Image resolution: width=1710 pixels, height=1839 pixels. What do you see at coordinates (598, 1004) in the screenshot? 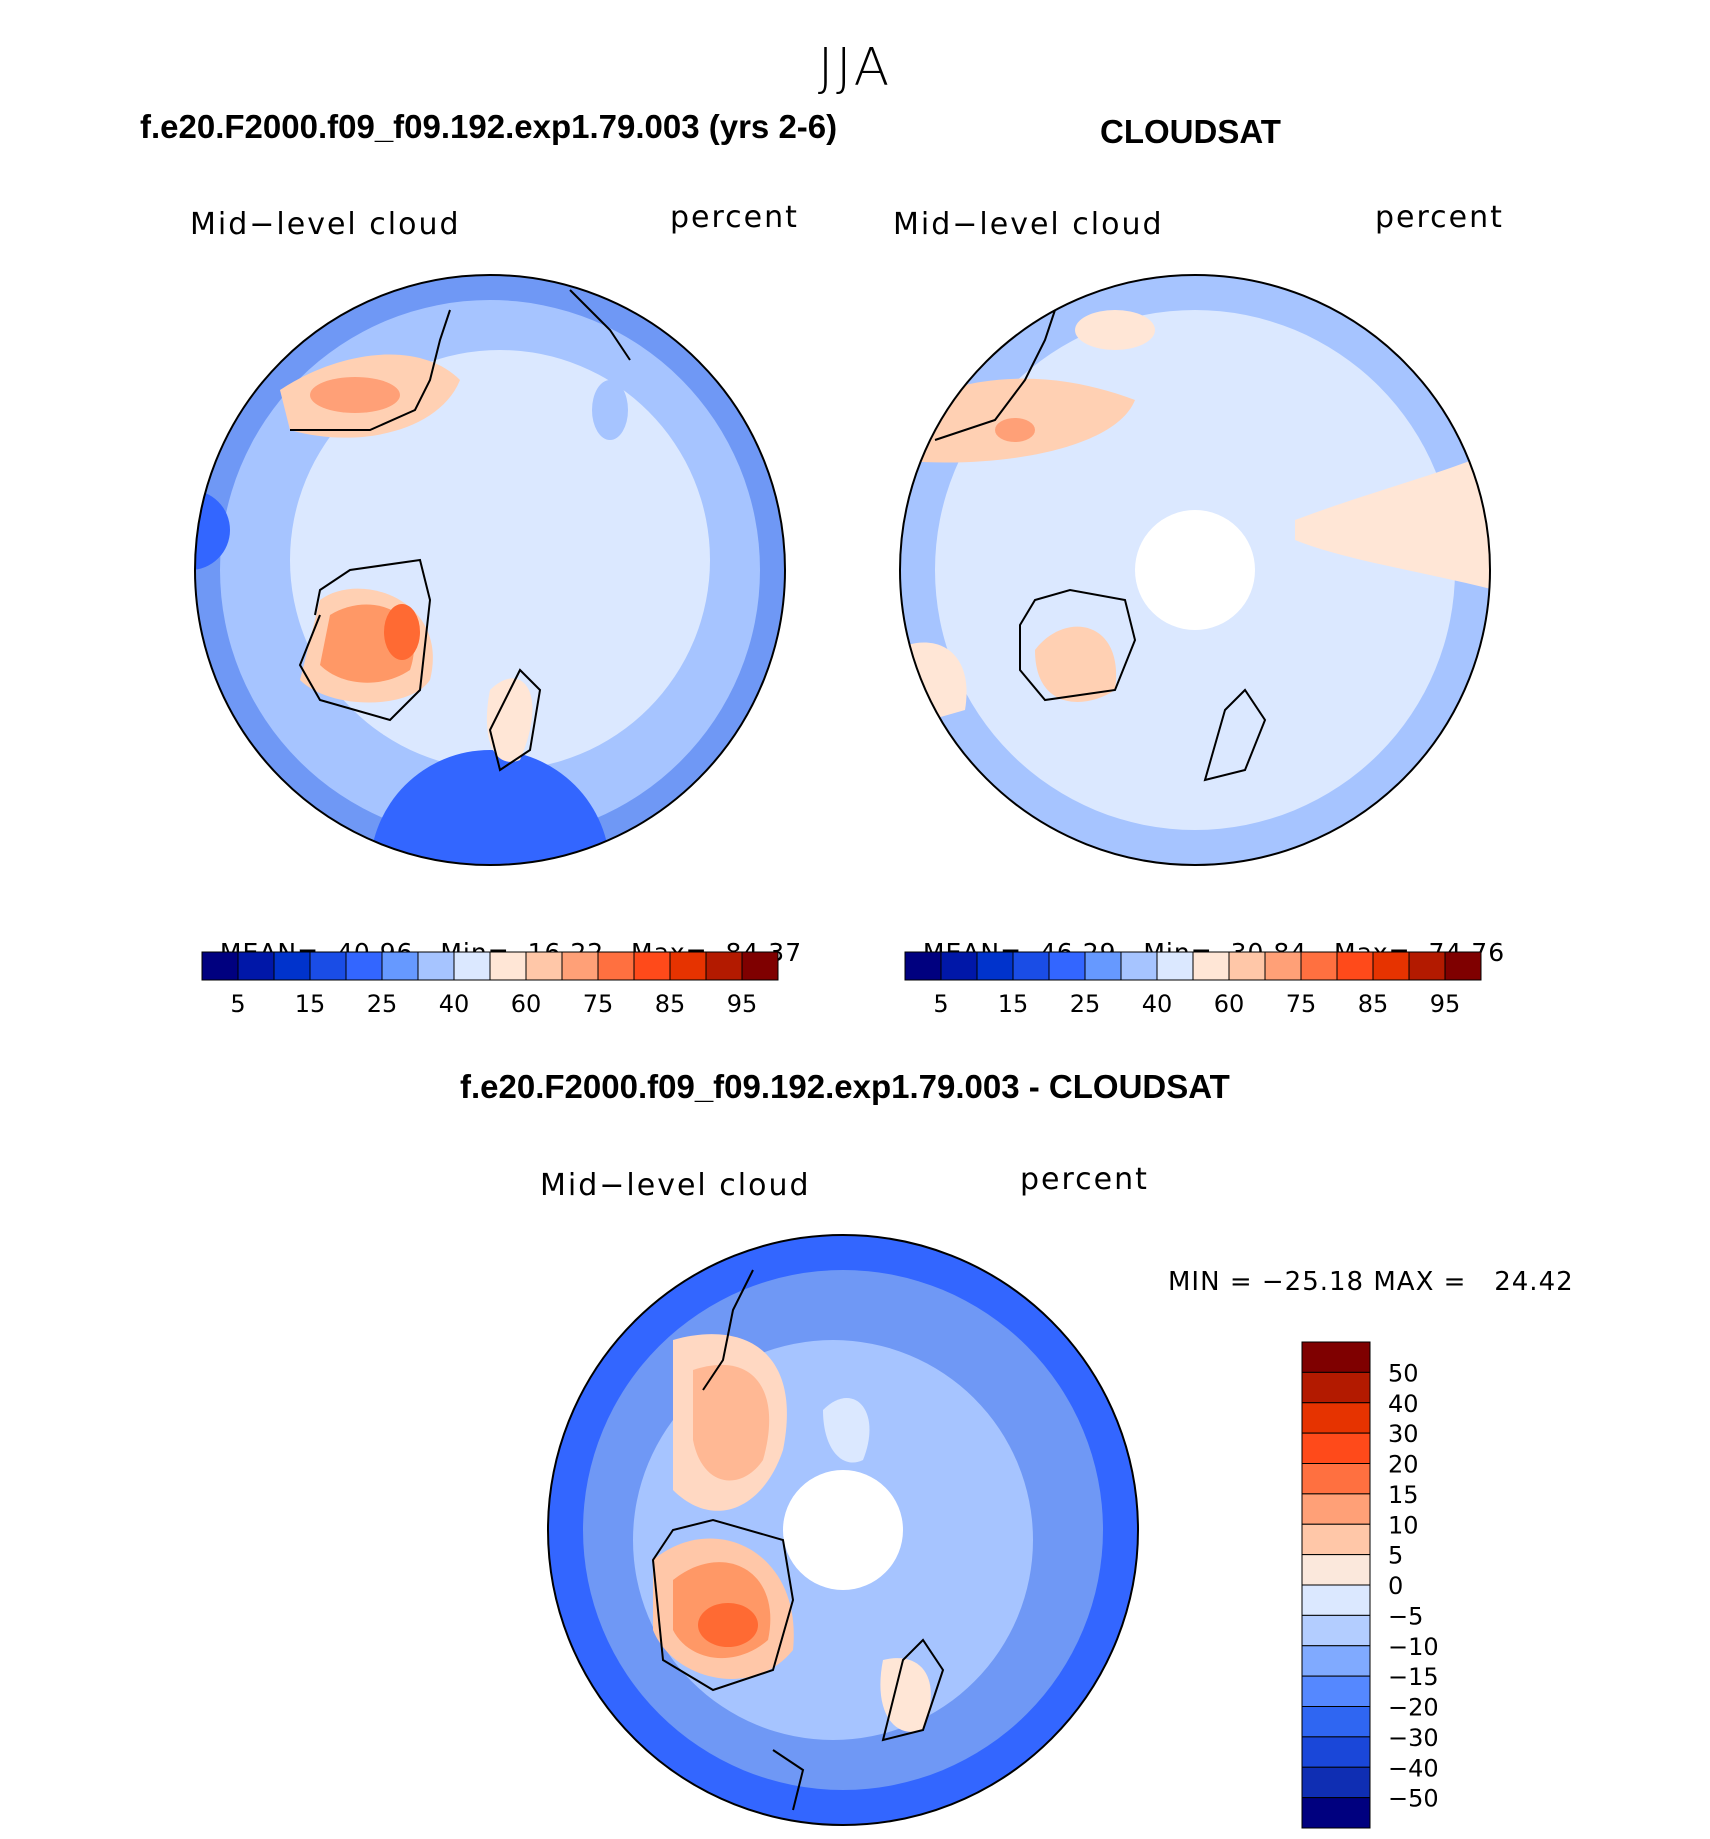
I see `panel1-colorbar-tick-label: 75` at bounding box center [598, 1004].